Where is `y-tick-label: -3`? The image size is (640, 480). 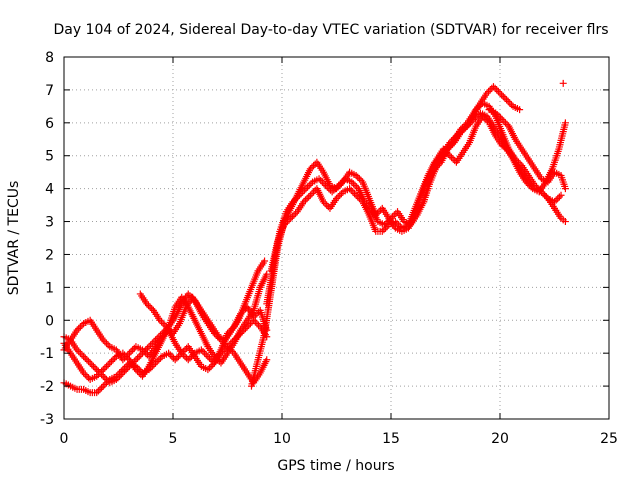 y-tick-label: -3 is located at coordinates (47, 420).